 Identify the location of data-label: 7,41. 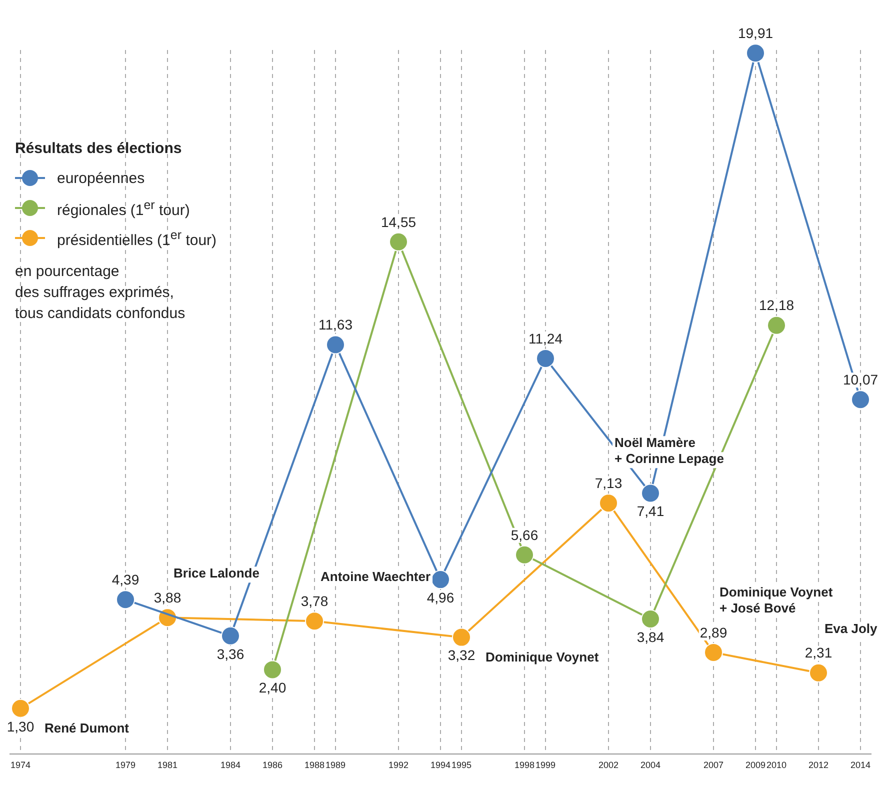
(650, 511).